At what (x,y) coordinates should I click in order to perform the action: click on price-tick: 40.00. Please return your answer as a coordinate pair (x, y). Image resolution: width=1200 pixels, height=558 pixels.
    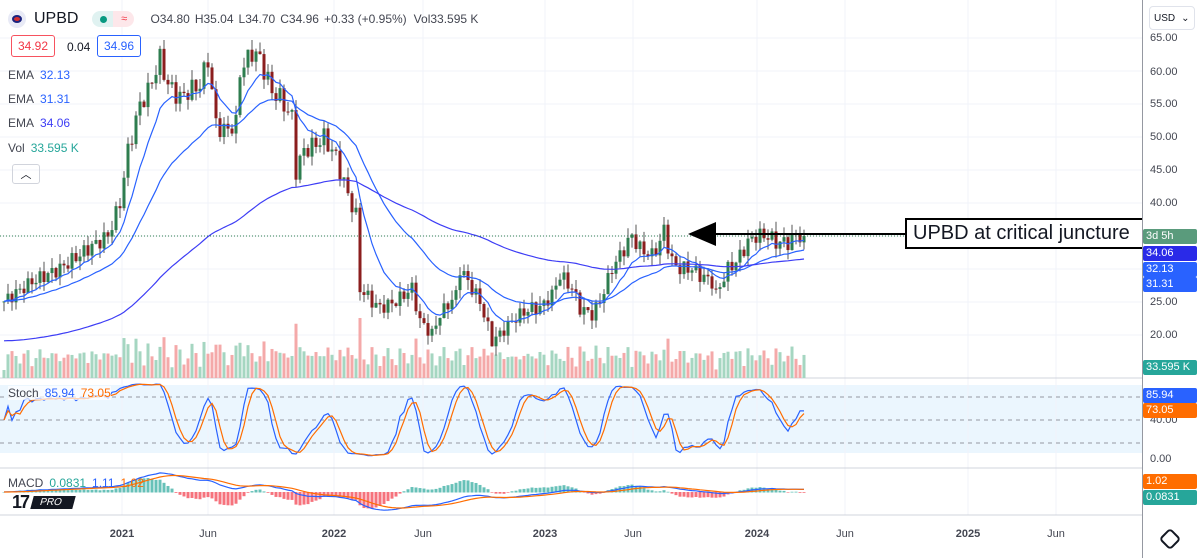
    Looking at the image, I should click on (1164, 203).